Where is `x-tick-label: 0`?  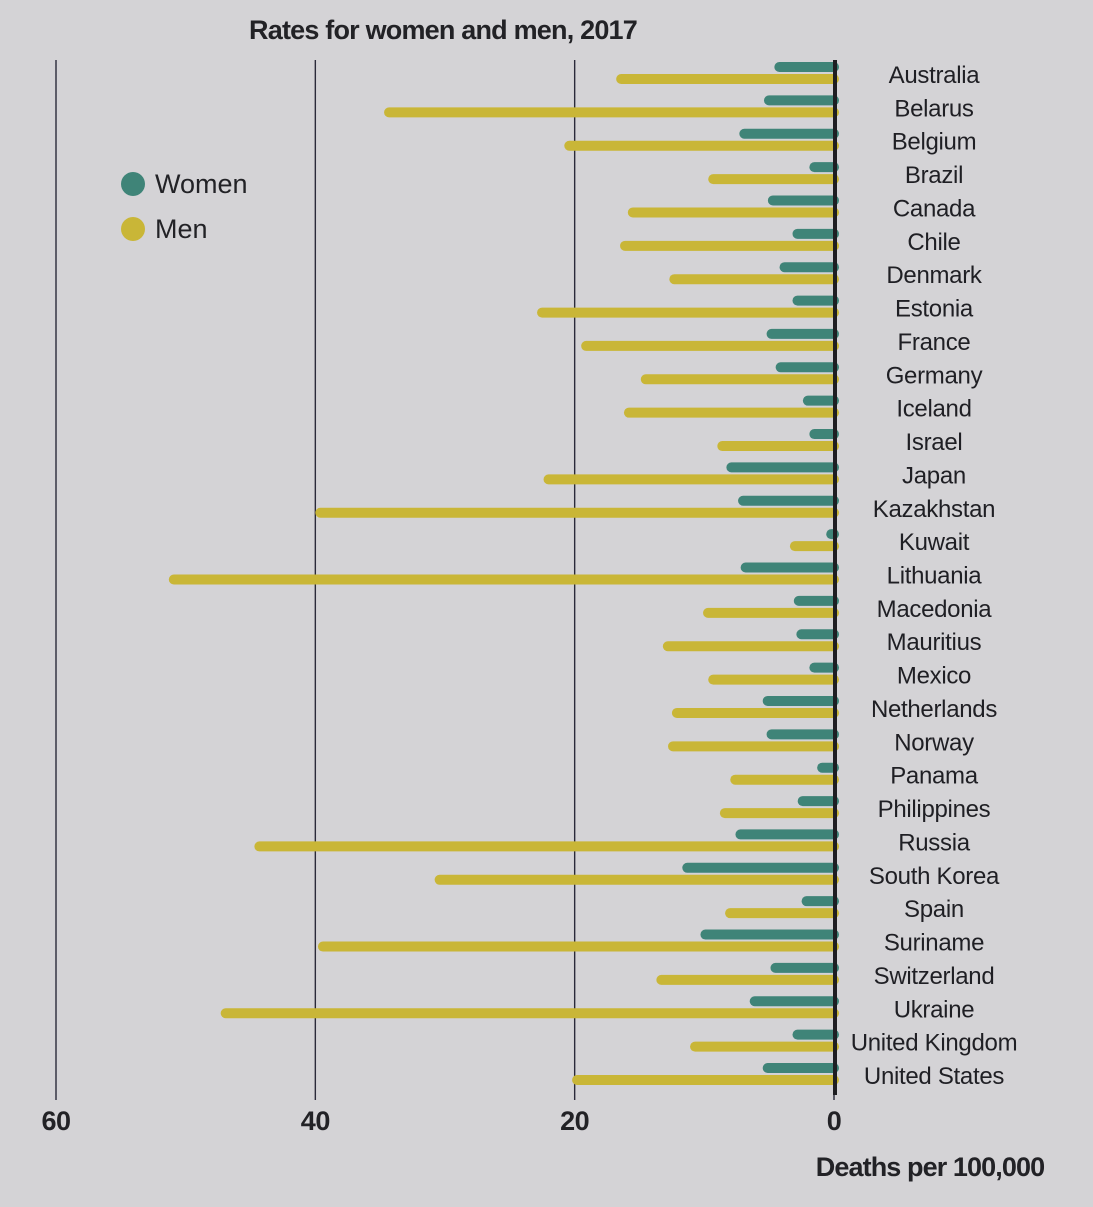
x-tick-label: 0 is located at coordinates (834, 1121).